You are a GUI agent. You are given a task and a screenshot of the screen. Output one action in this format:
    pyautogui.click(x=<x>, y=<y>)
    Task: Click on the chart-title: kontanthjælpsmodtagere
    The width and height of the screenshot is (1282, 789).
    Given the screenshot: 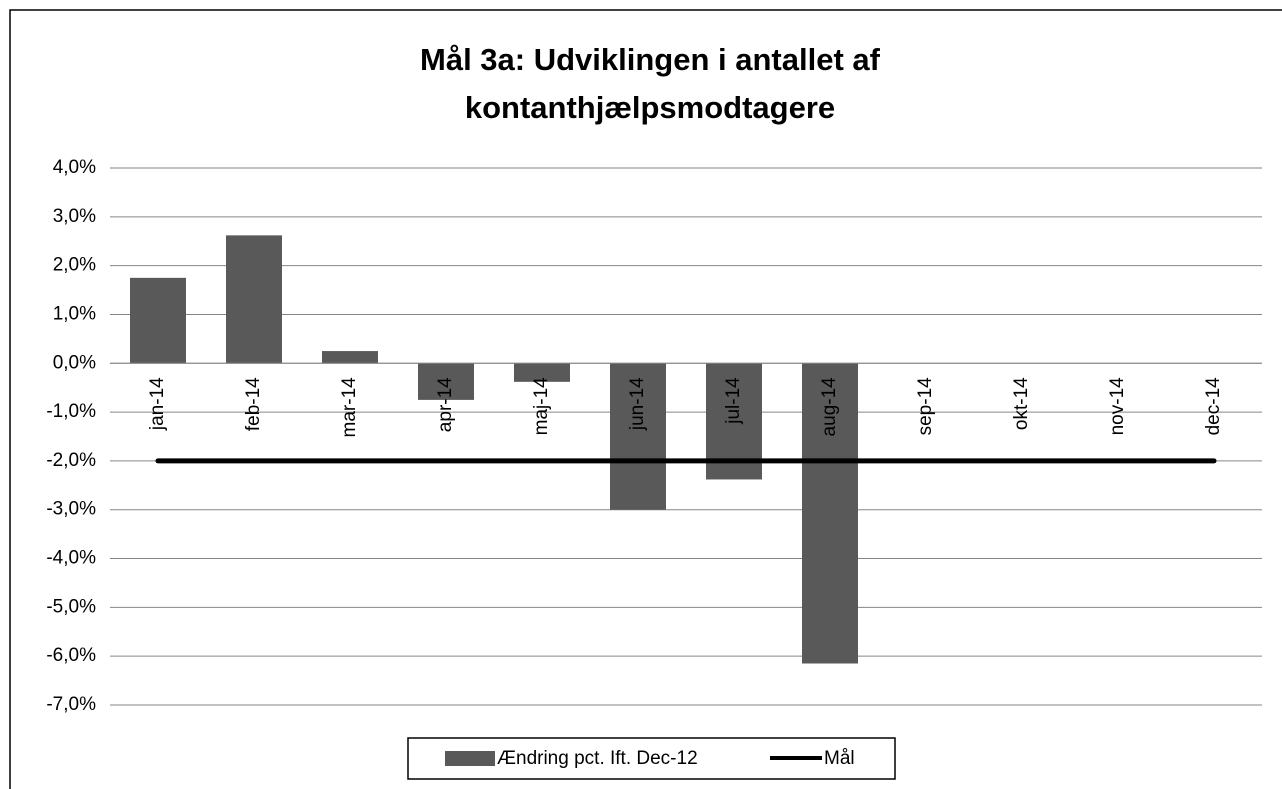 What is the action you would take?
    pyautogui.click(x=650, y=107)
    